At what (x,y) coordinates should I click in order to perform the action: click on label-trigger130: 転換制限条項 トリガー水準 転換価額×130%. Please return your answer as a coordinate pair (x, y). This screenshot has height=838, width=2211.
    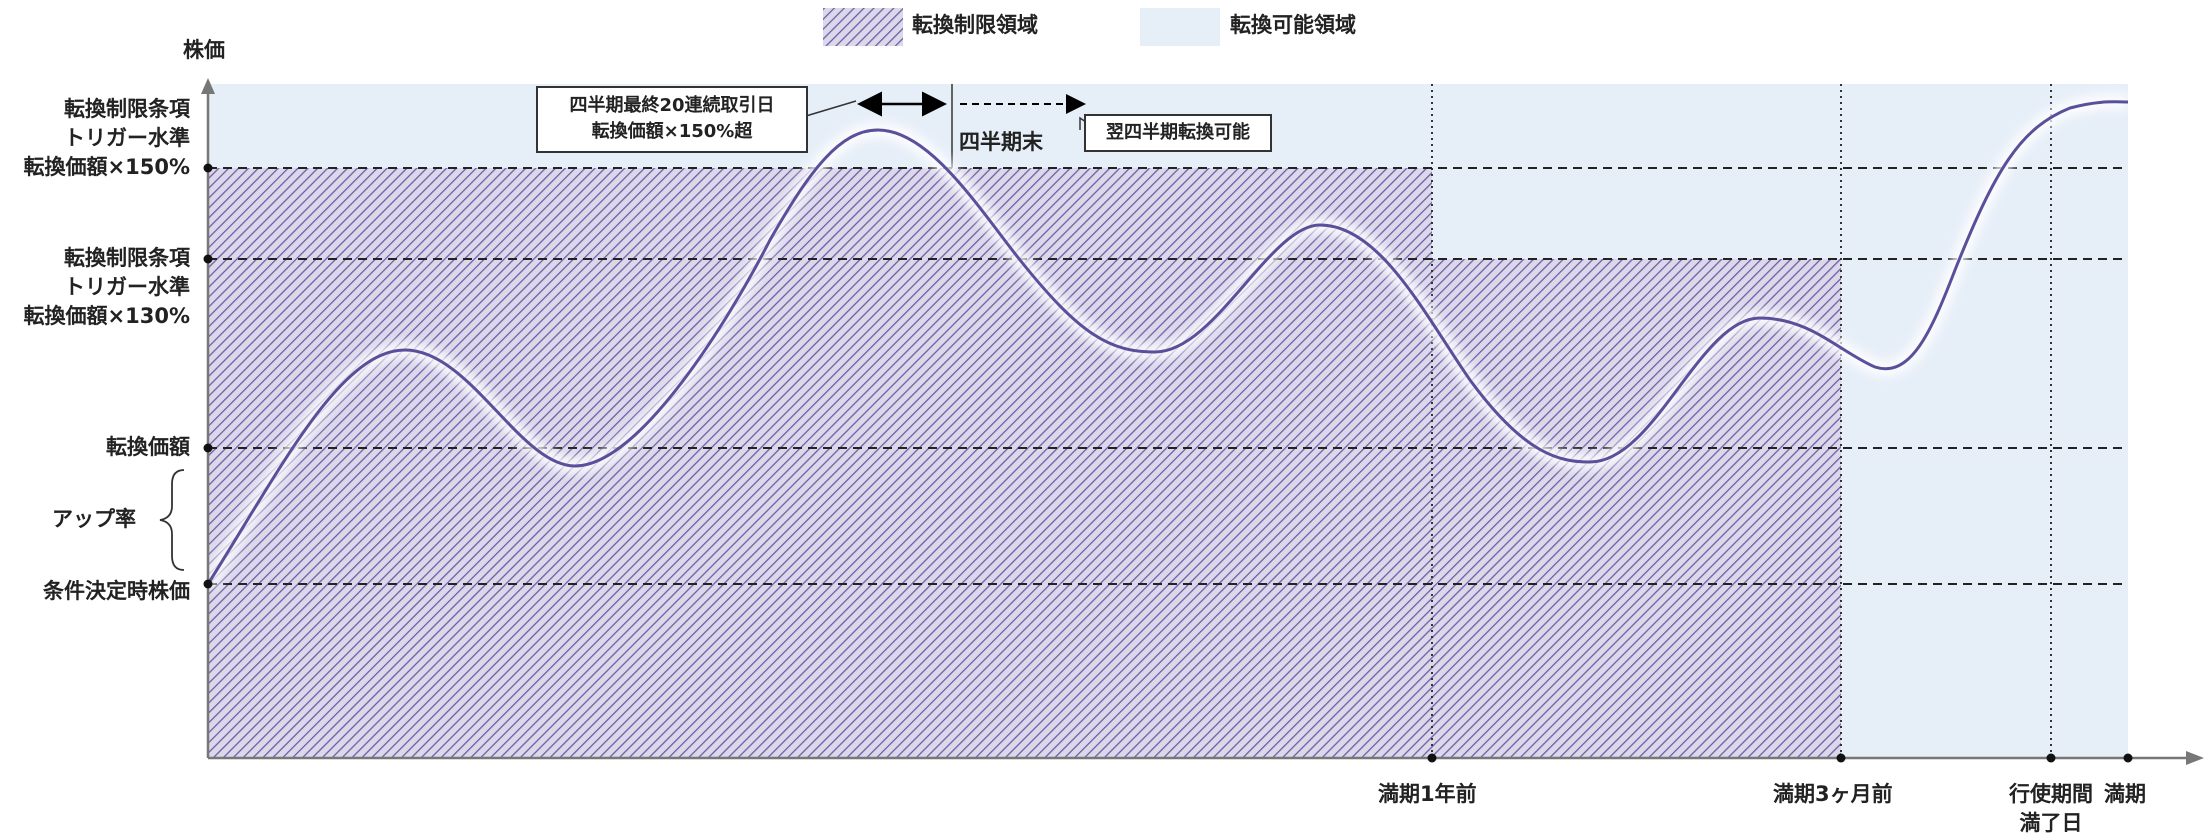
    Looking at the image, I should click on (107, 287).